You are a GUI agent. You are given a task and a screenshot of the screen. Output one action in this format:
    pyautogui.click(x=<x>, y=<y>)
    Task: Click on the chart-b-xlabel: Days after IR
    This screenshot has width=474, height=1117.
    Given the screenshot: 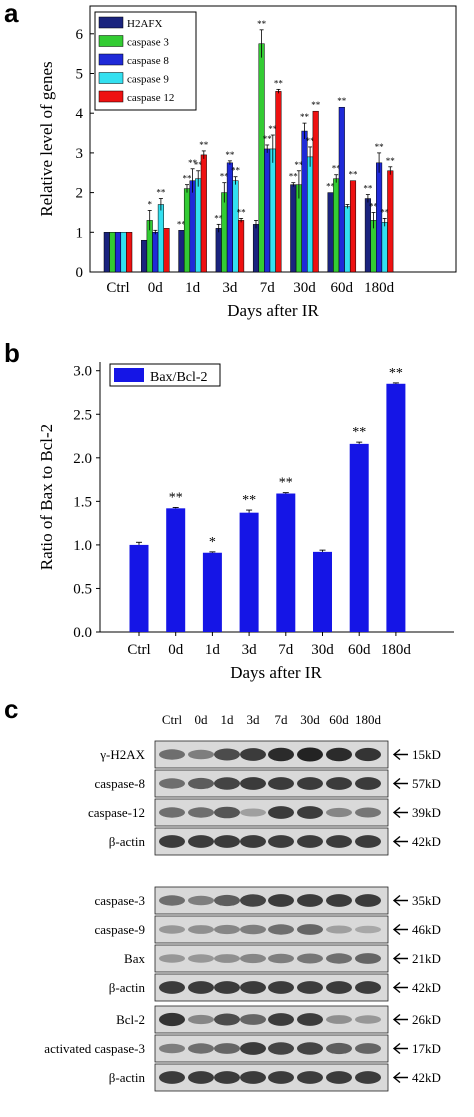 What is the action you would take?
    pyautogui.click(x=276, y=672)
    